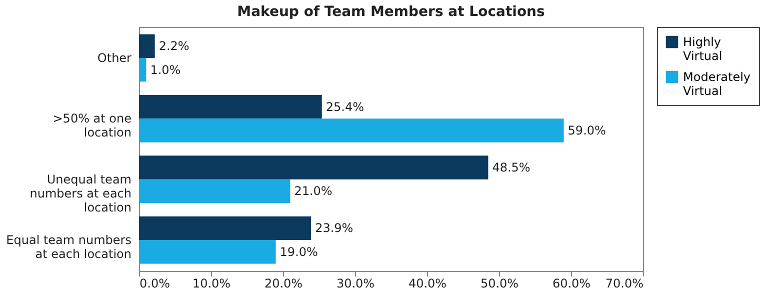 The width and height of the screenshot is (769, 298). Describe the element at coordinates (81, 193) in the screenshot. I see `y-tick-label: Unequal team numbers at each location` at that location.